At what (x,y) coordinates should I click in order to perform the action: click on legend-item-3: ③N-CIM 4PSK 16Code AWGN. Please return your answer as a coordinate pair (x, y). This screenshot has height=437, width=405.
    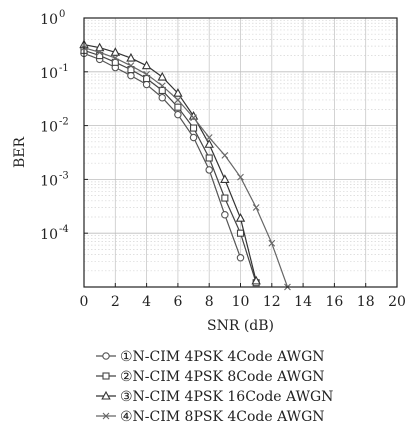
    Looking at the image, I should click on (214, 397).